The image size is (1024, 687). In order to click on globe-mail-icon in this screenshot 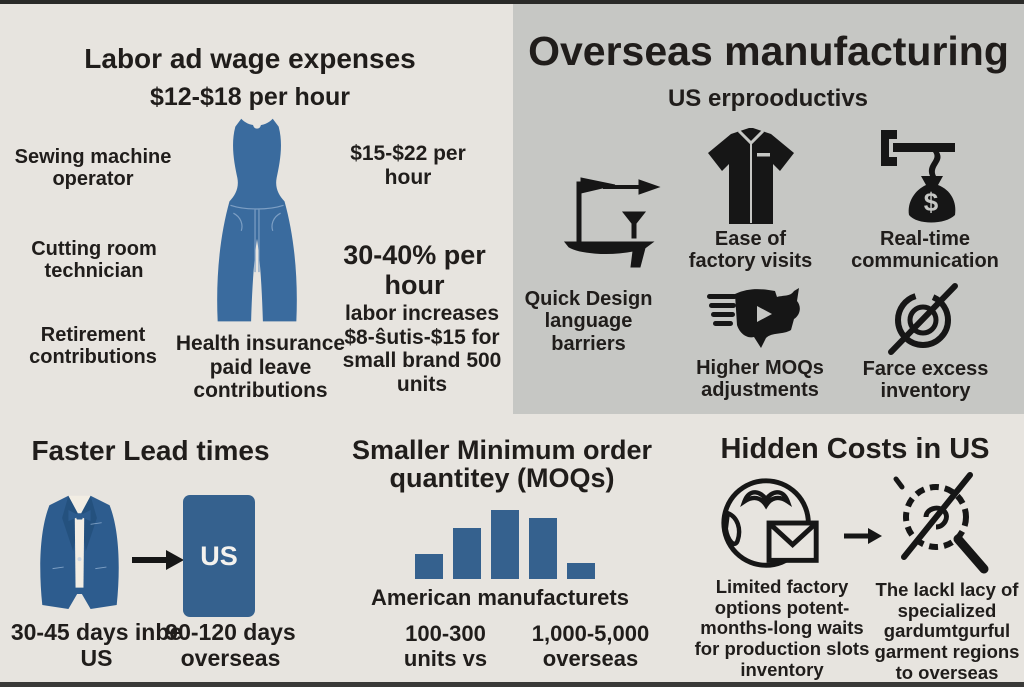, I will do `click(771, 524)`.